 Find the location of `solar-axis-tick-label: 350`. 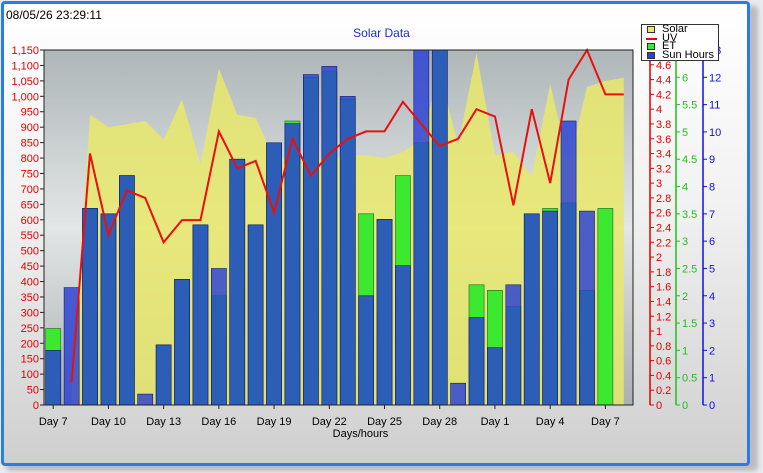

solar-axis-tick-label: 350 is located at coordinates (30, 298).